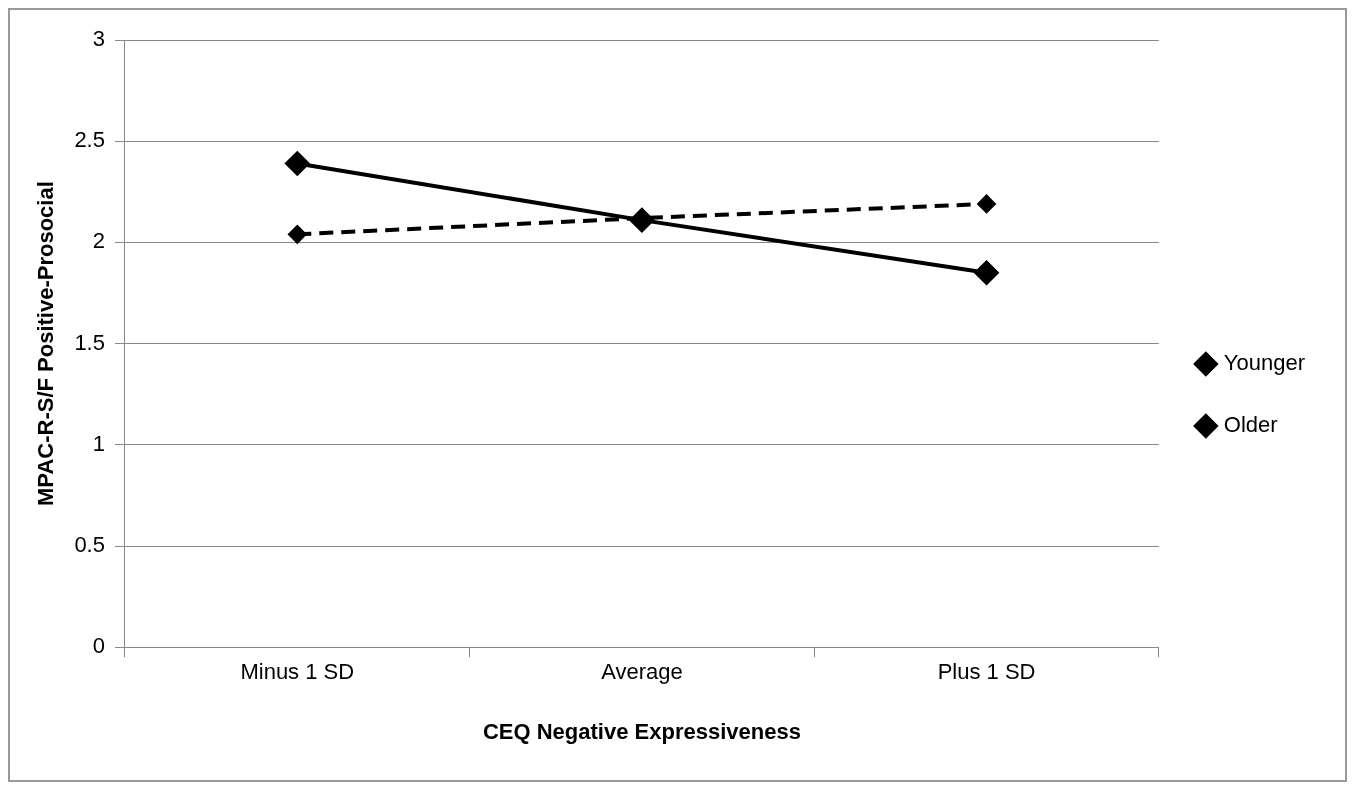 This screenshot has height=794, width=1357. I want to click on x-tick-label: Minus 1 SD, so click(297, 672).